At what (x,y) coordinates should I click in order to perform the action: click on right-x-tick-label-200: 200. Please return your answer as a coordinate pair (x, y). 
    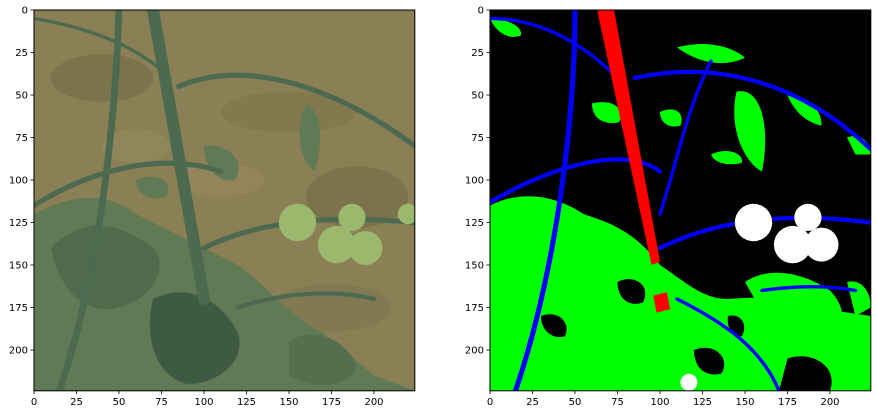
    Looking at the image, I should click on (829, 402).